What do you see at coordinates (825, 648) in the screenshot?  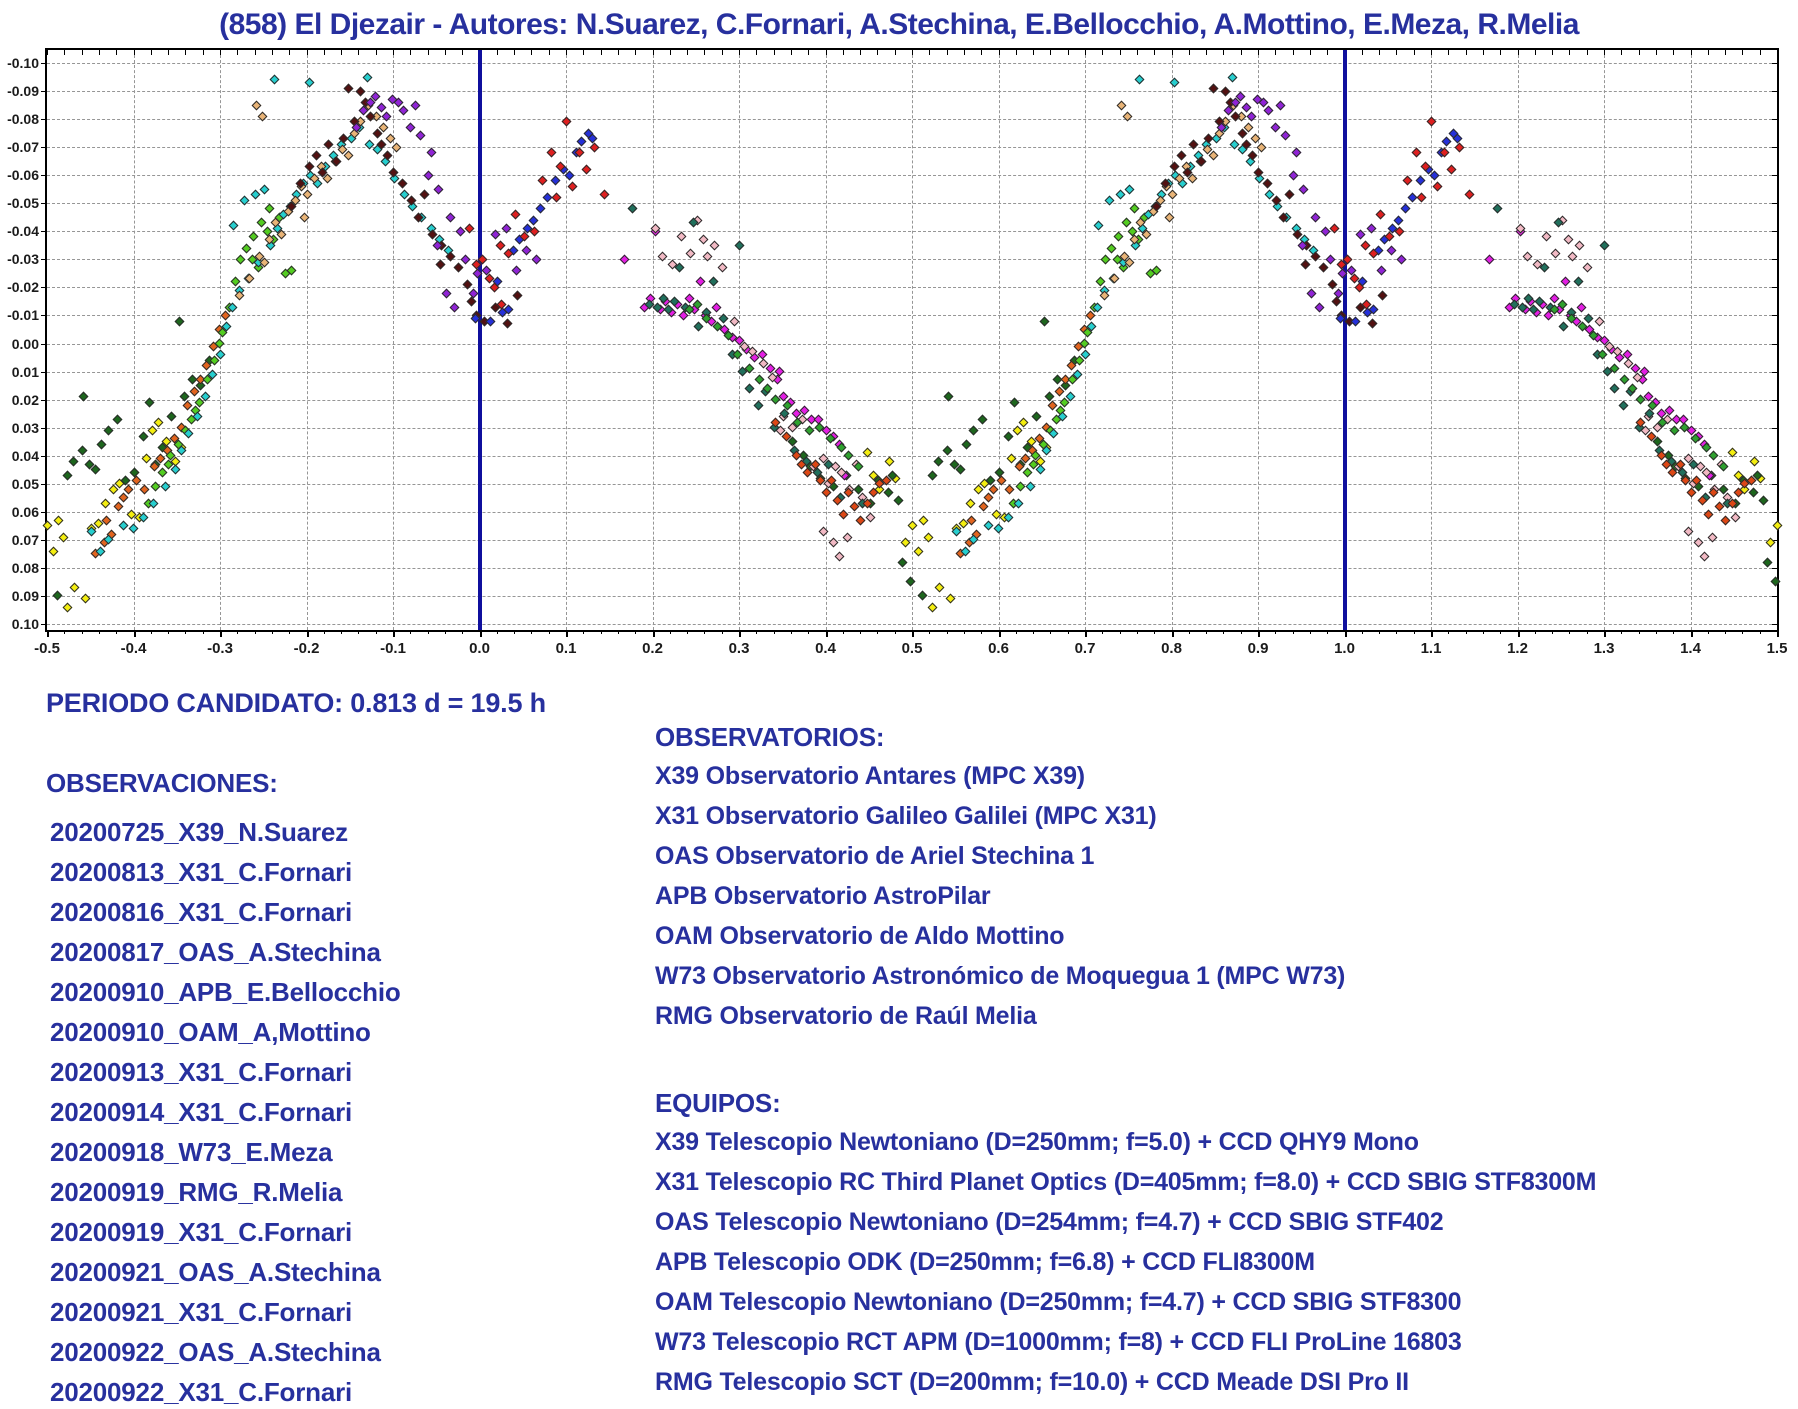 I see `x-axis-label: 0.4` at bounding box center [825, 648].